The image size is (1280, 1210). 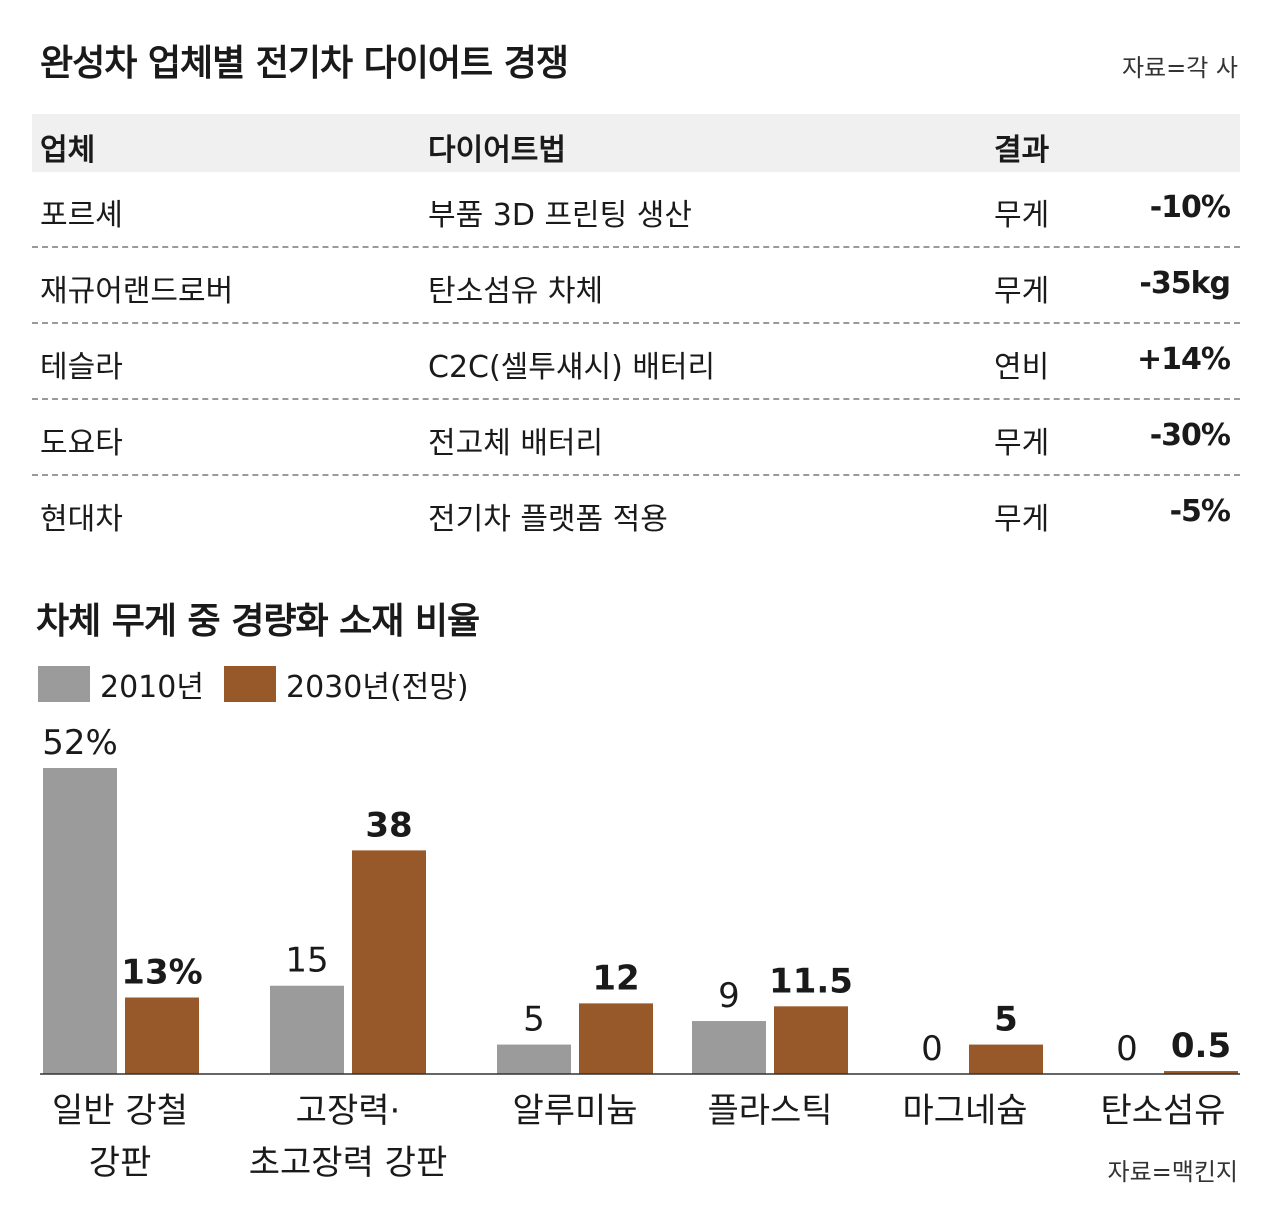 What do you see at coordinates (1190, 435) in the screenshot?
I see `cell-value: -30%` at bounding box center [1190, 435].